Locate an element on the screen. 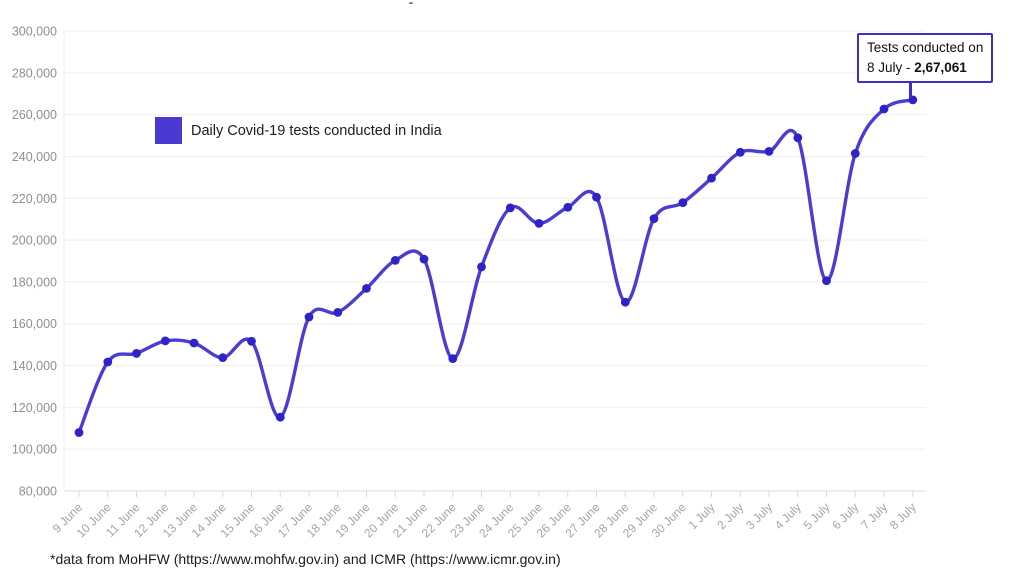  legend-label: Daily Covid-19 tests conducted in India is located at coordinates (316, 130).